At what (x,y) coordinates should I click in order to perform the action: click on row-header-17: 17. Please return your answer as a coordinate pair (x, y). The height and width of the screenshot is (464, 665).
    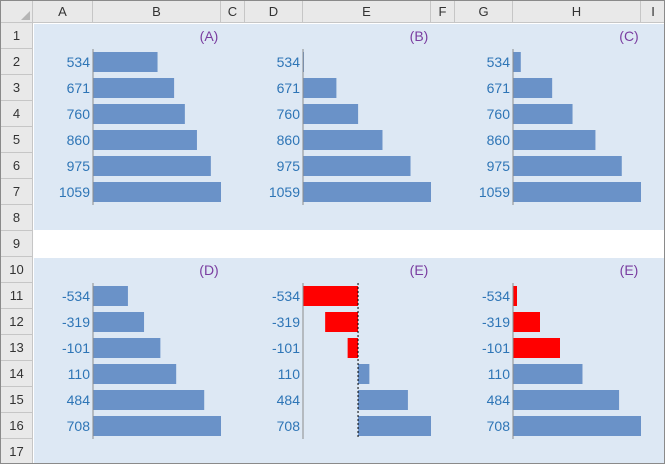
    Looking at the image, I should click on (17, 451).